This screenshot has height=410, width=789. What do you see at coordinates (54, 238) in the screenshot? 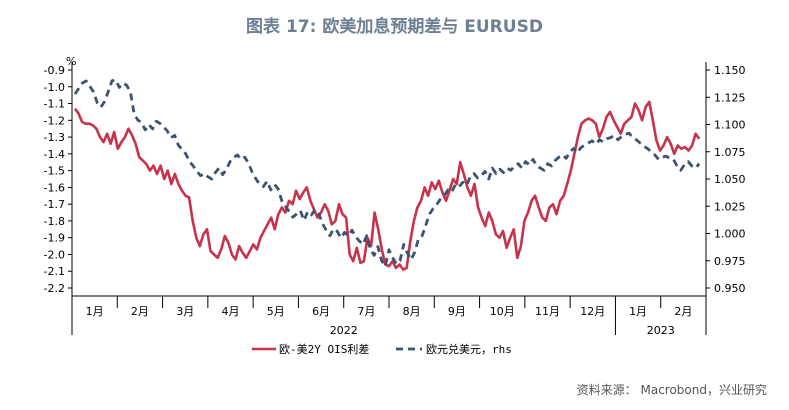
I see `left-tick-label: -1.9` at bounding box center [54, 238].